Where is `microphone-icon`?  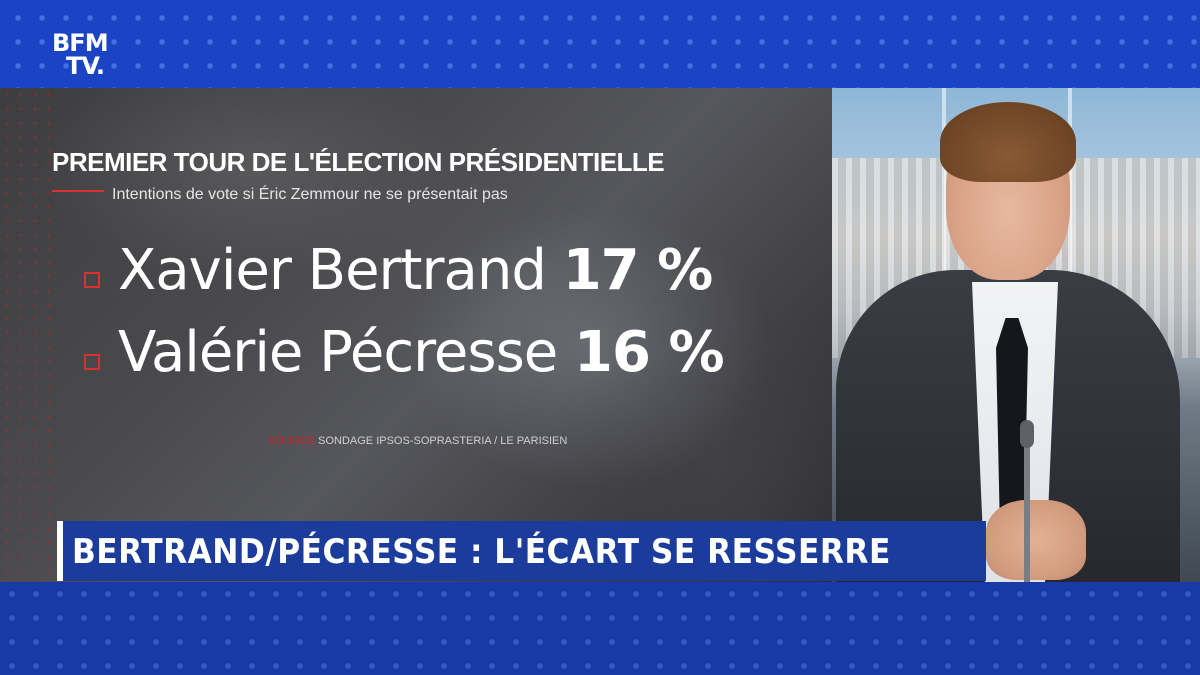 microphone-icon is located at coordinates (1027, 434).